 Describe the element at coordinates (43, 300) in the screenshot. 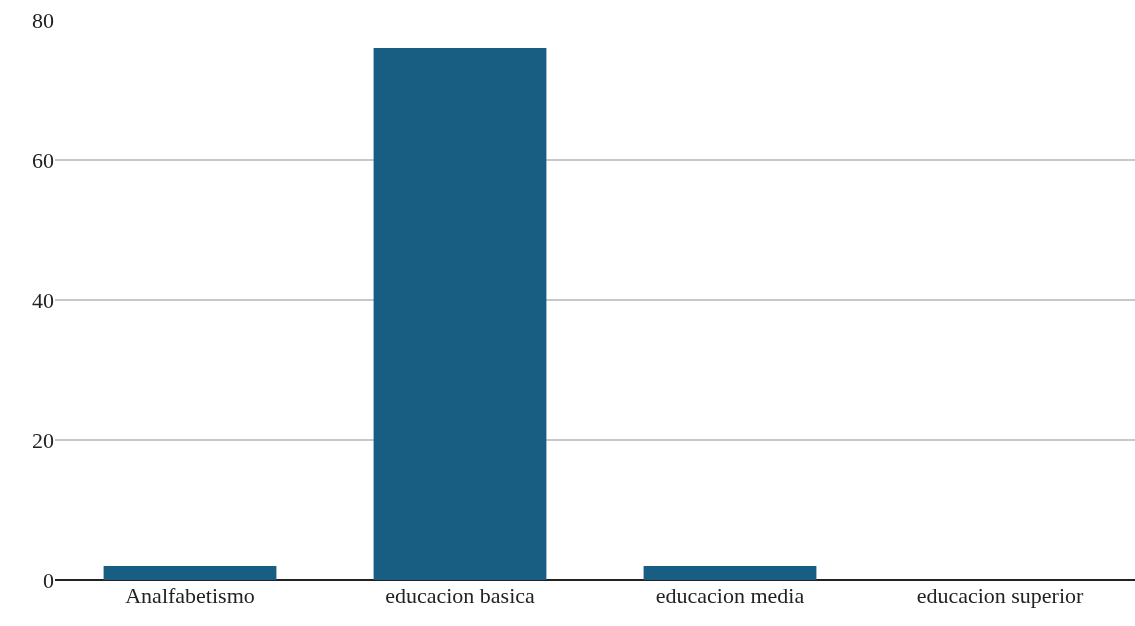

I see `y-tick-label: 40` at that location.